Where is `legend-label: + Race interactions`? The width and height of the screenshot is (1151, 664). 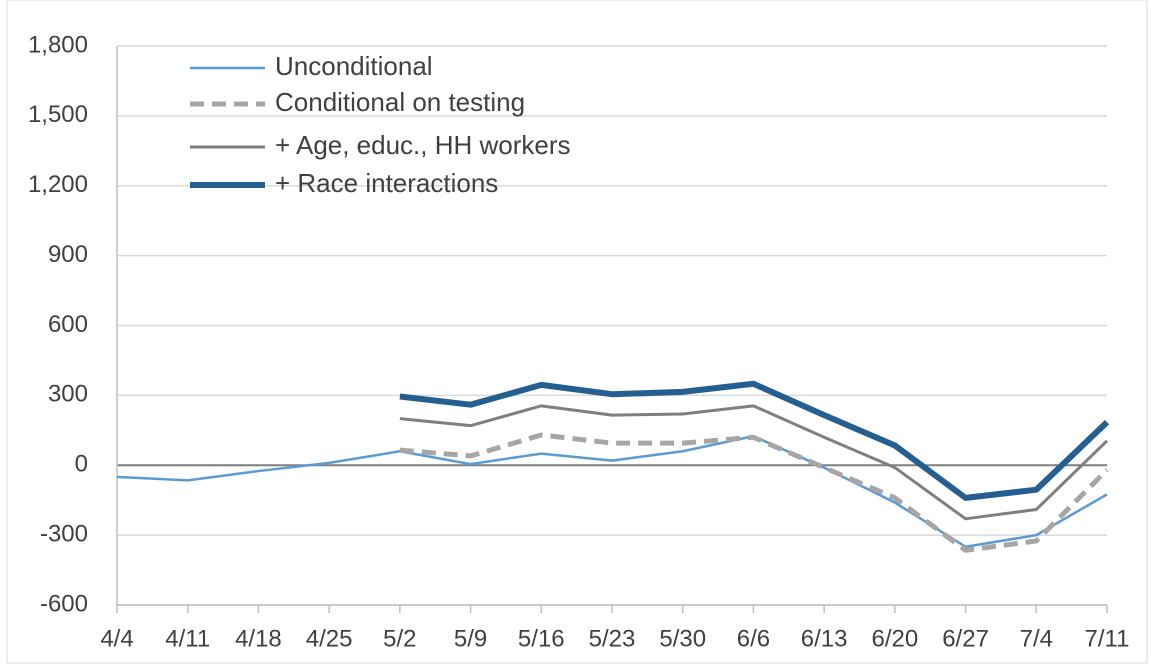 legend-label: + Race interactions is located at coordinates (386, 183).